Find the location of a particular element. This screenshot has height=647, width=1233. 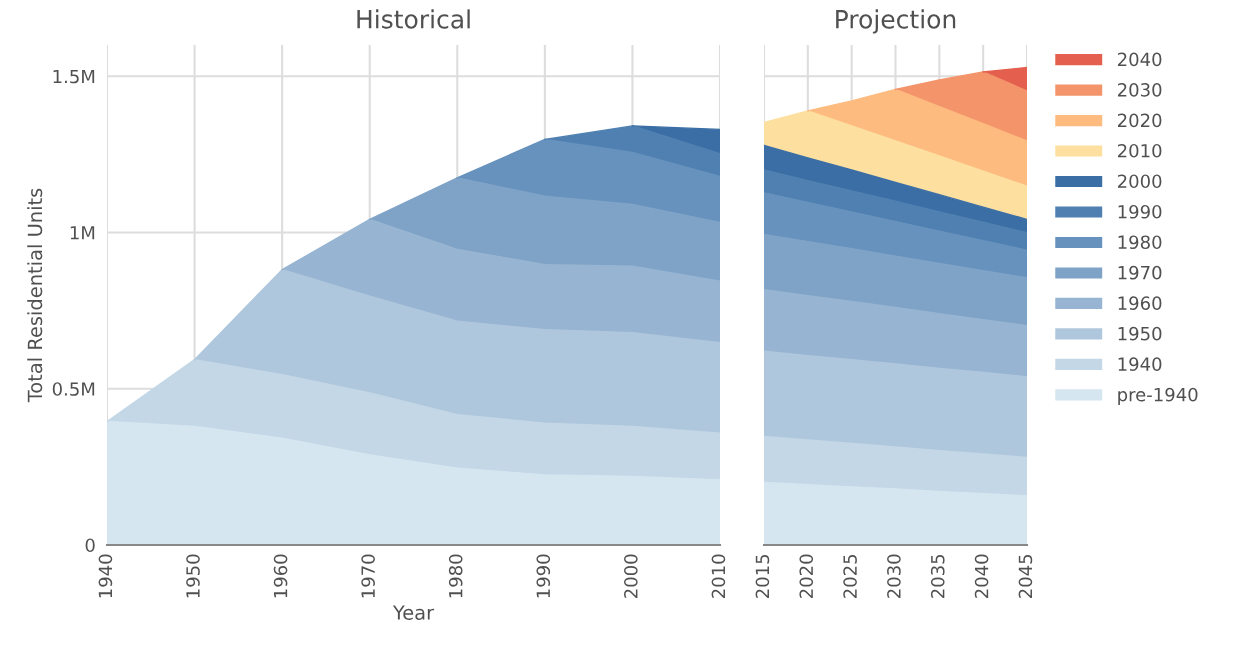

x-tick-label: 2020 is located at coordinates (806, 576).